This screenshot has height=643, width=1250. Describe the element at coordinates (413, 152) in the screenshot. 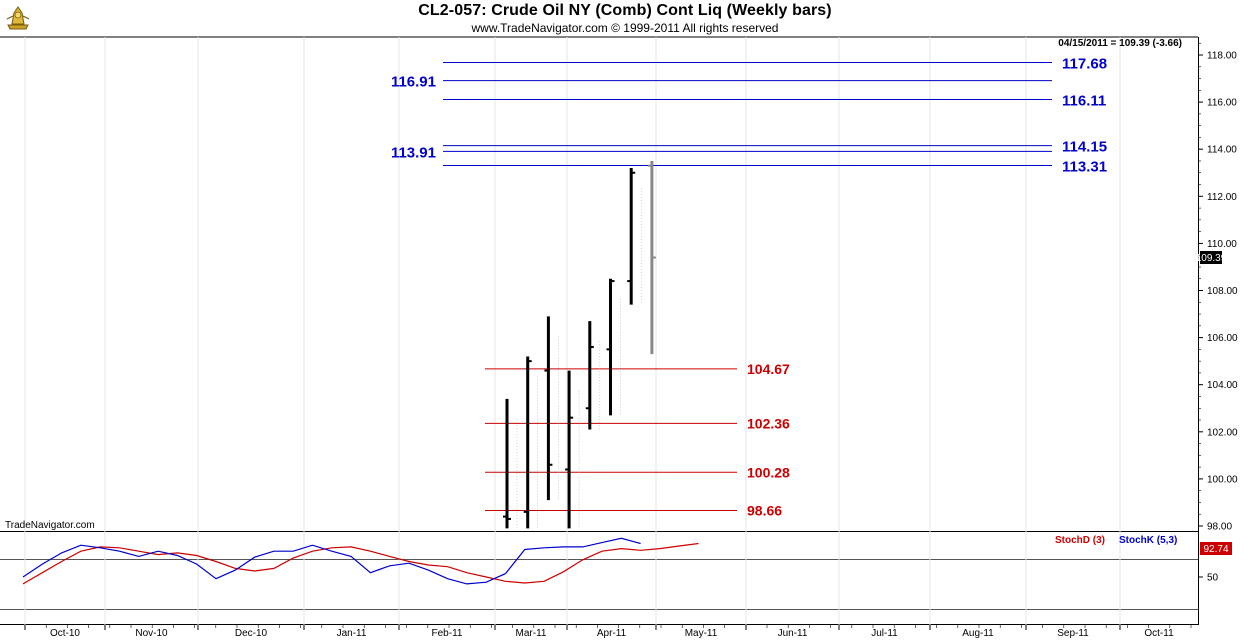

I see `blue-level-label: 113.91` at that location.